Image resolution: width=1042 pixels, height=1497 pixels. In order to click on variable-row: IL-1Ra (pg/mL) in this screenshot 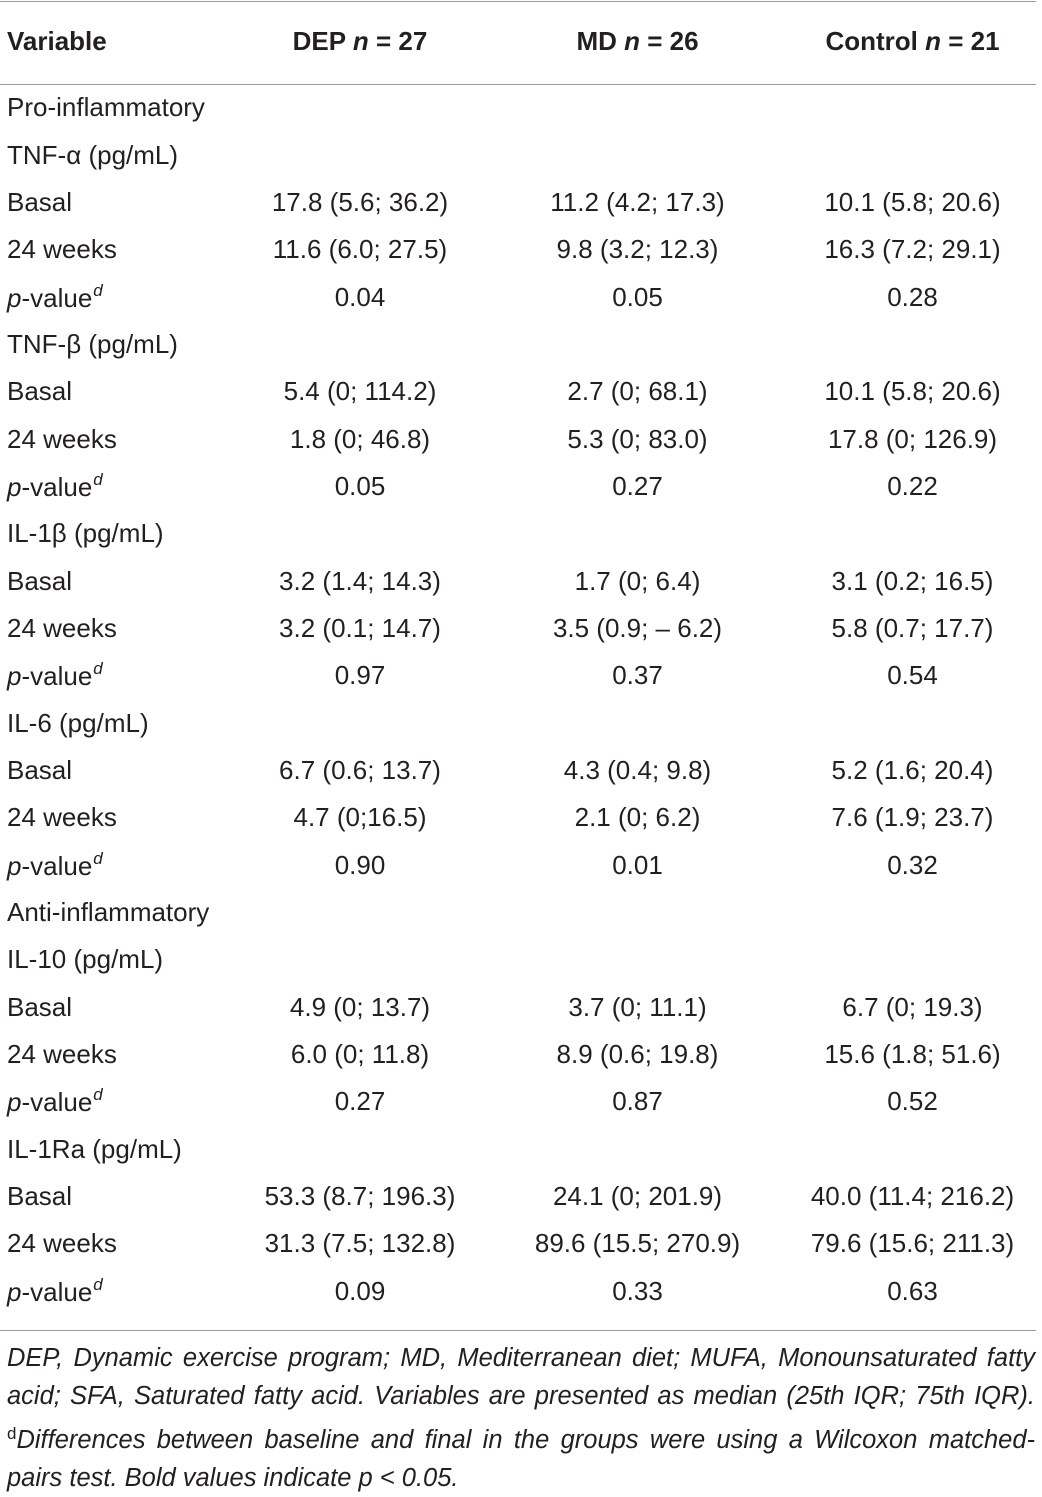, I will do `click(520, 1149)`.